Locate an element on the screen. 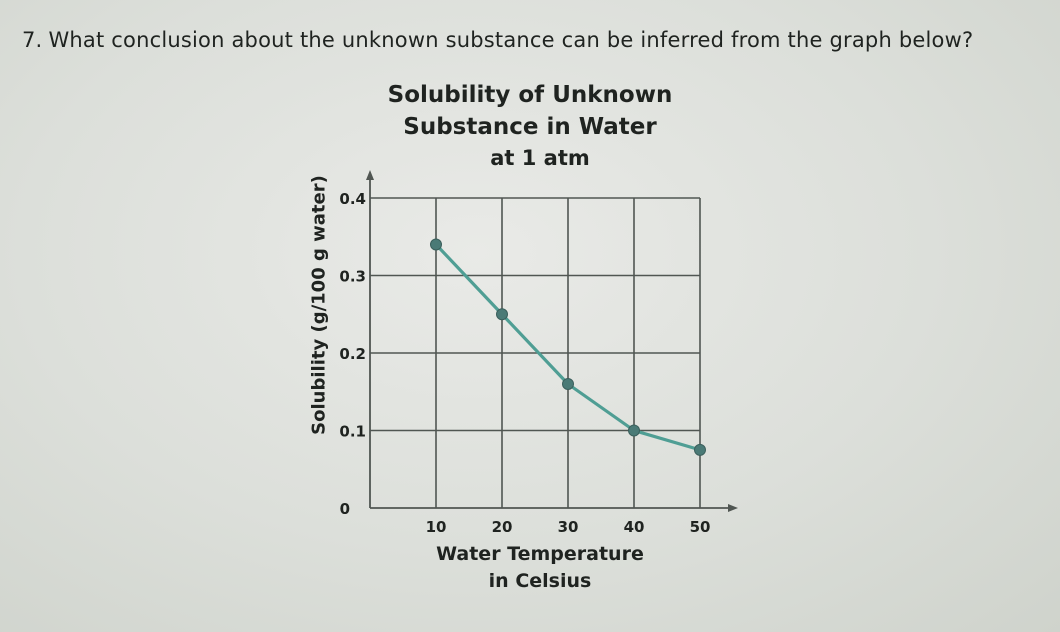 Image resolution: width=1060 pixels, height=632 pixels. y-tick-label-0.1: 0.1 is located at coordinates (352, 432).